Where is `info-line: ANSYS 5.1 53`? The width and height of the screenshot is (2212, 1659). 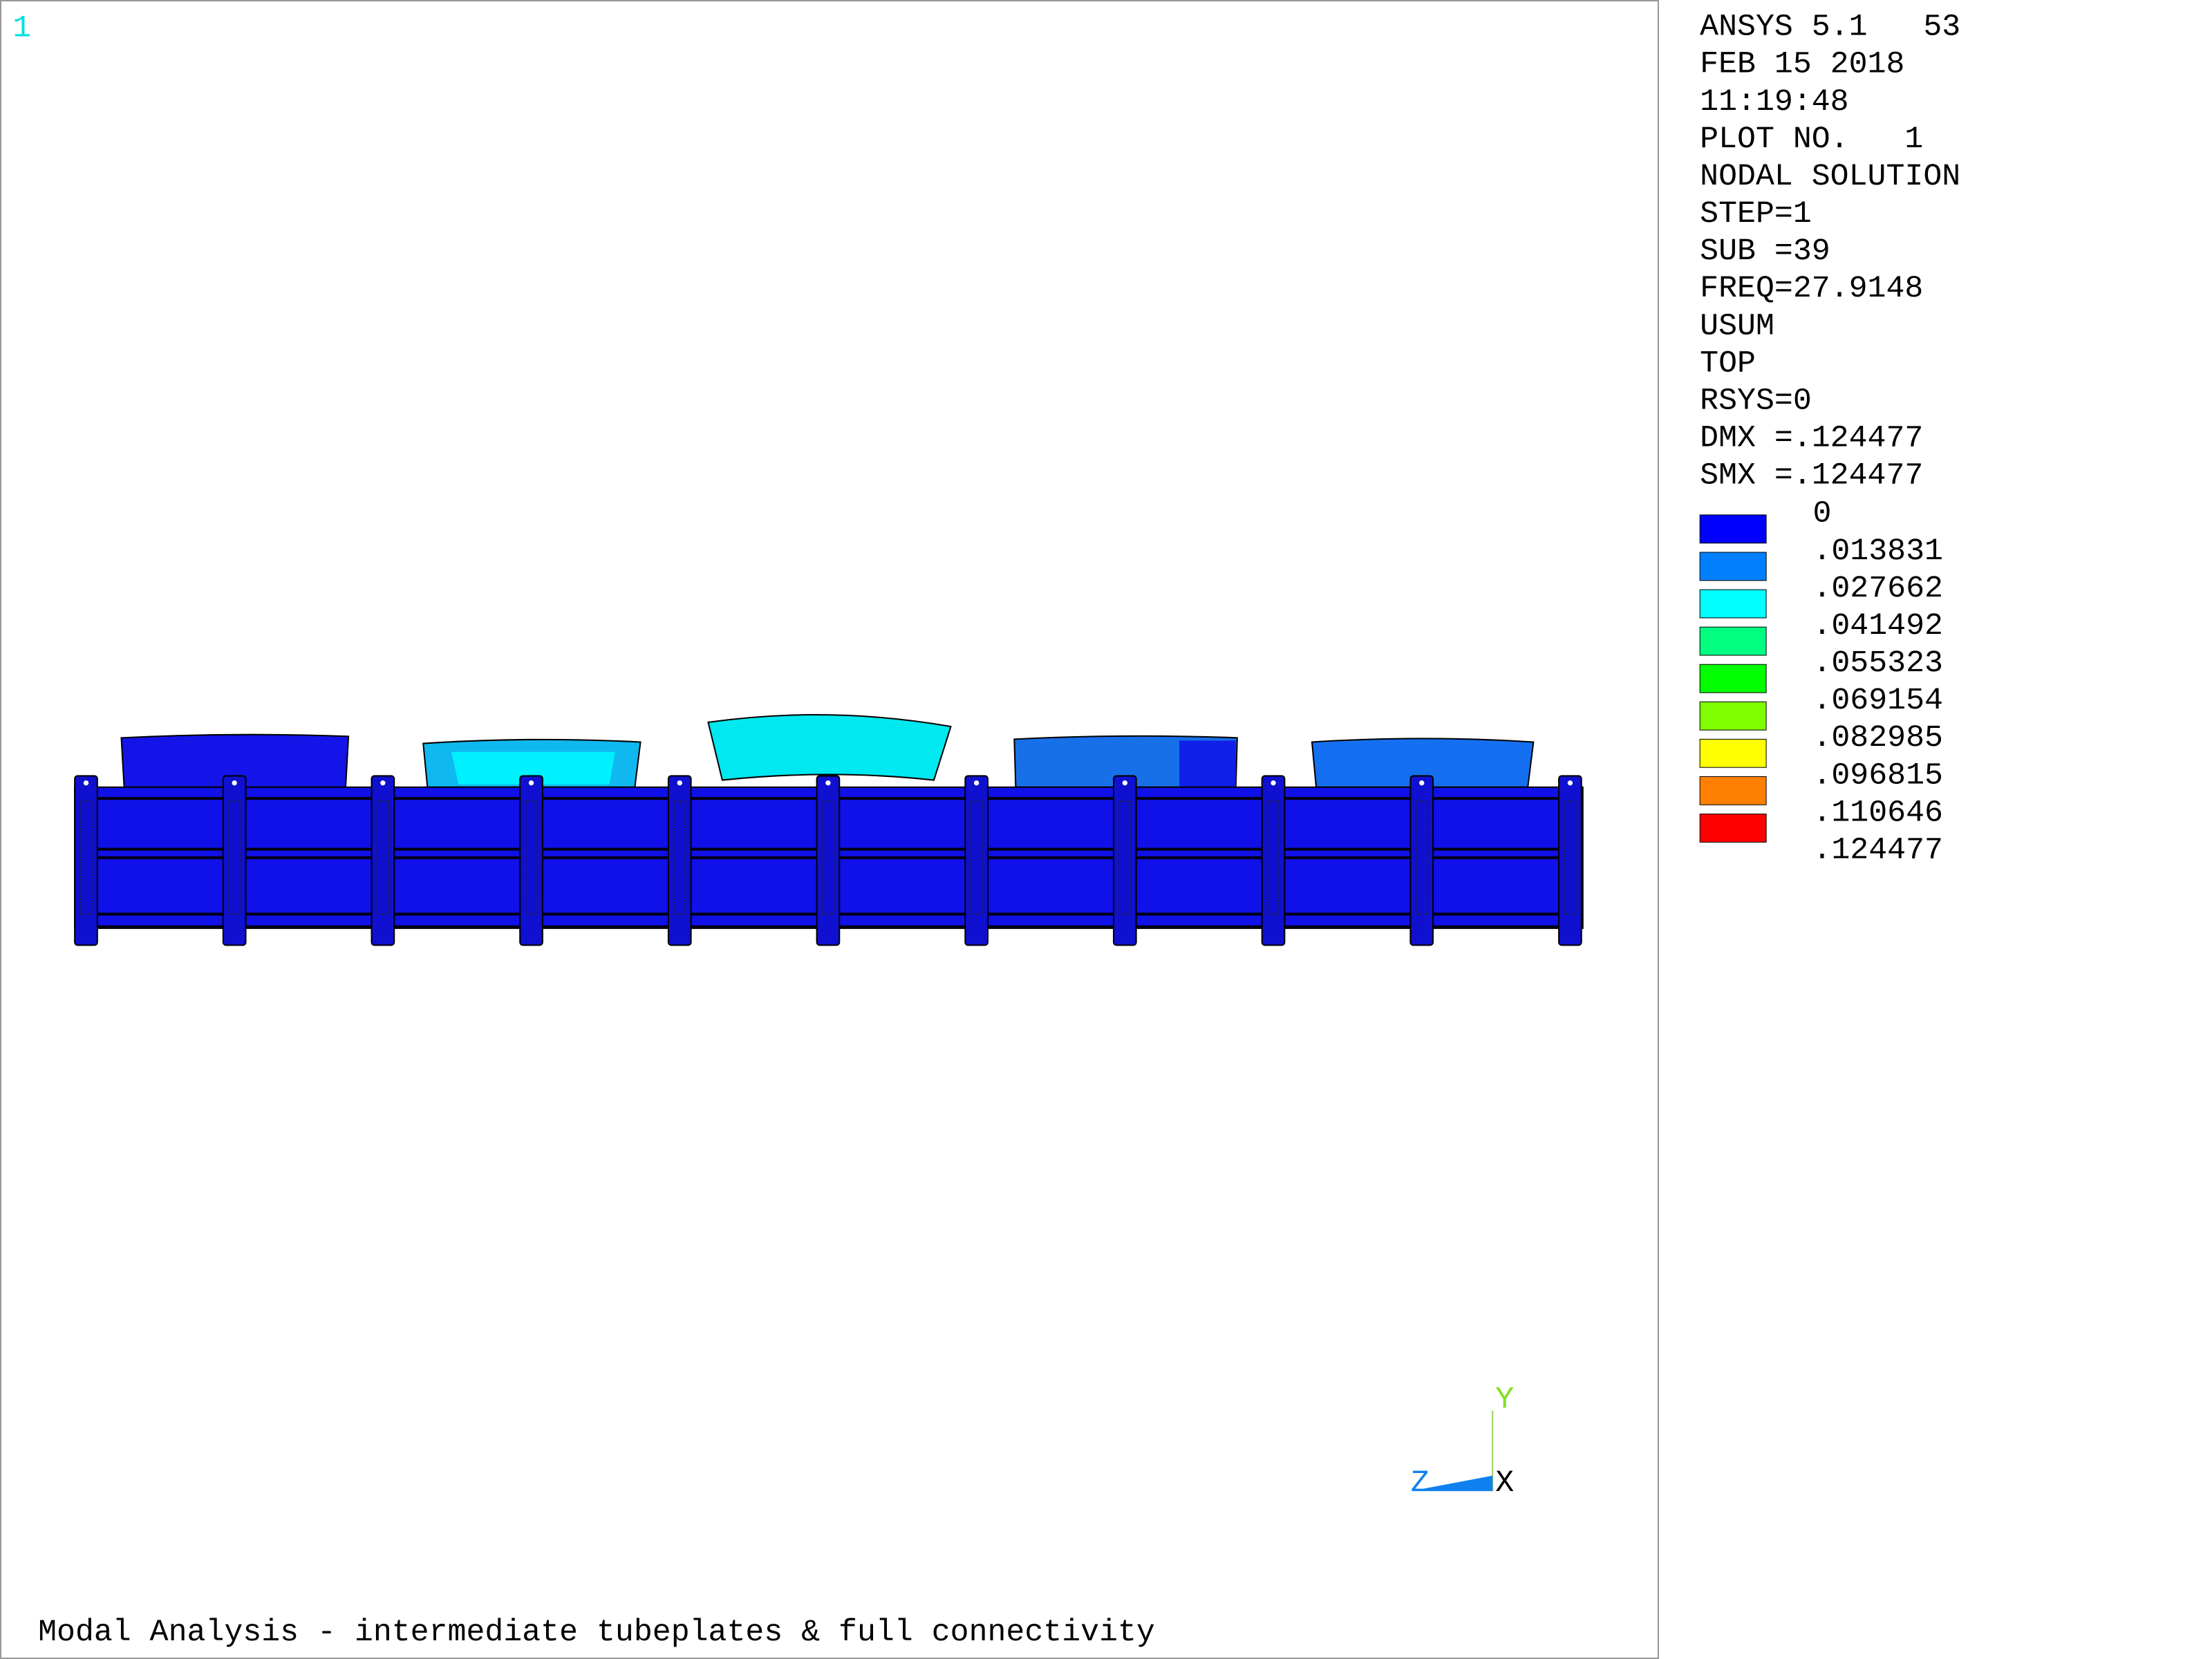
info-line: ANSYS 5.1 53 is located at coordinates (1830, 27).